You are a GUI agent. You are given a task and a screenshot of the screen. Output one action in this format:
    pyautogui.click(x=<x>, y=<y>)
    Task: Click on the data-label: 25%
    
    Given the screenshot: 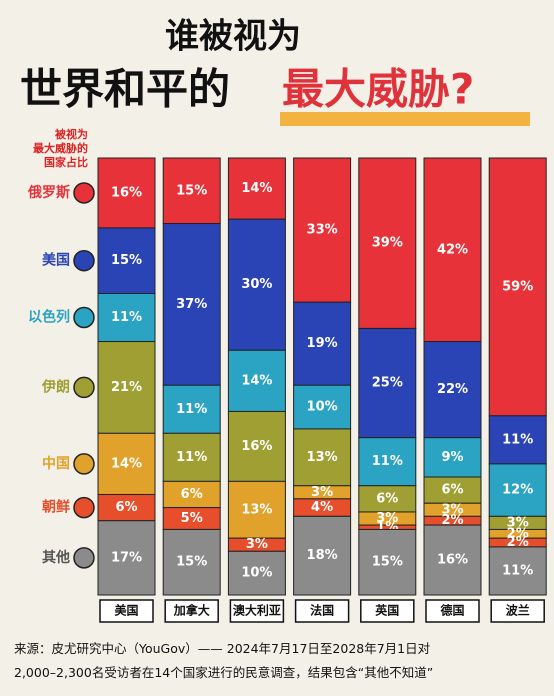 What is the action you would take?
    pyautogui.click(x=387, y=383)
    